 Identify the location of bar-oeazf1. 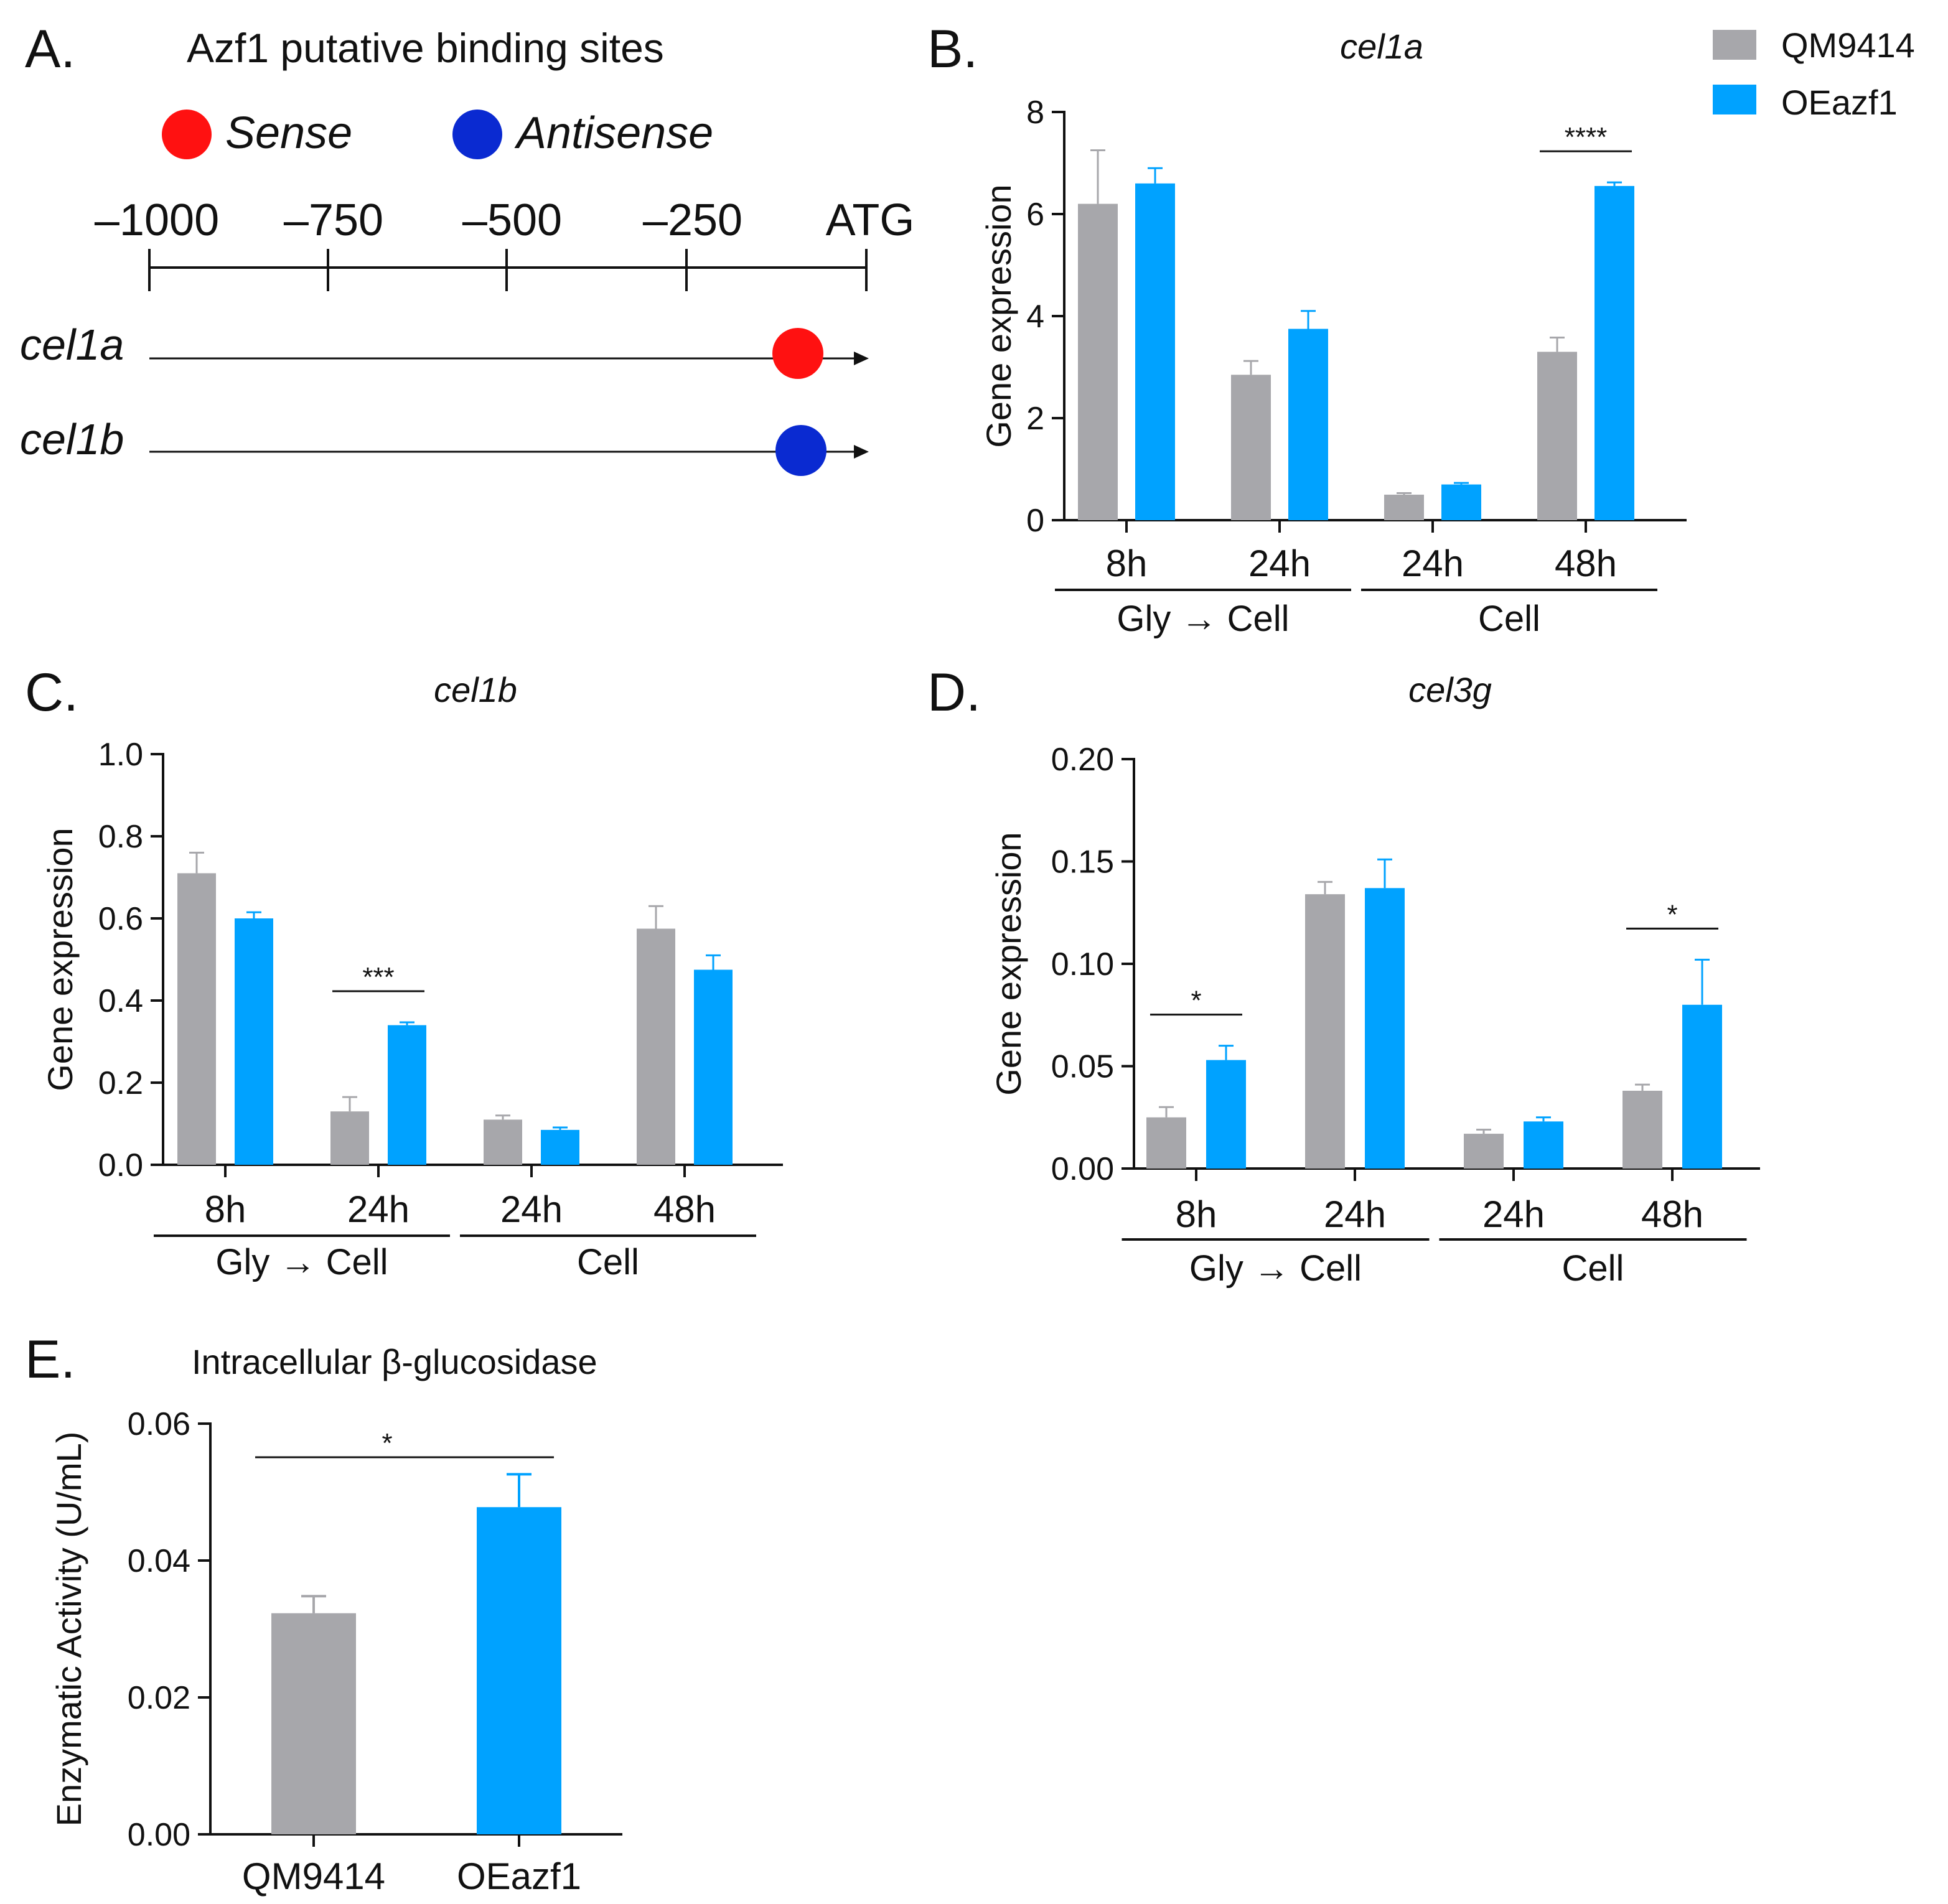
(519, 1671).